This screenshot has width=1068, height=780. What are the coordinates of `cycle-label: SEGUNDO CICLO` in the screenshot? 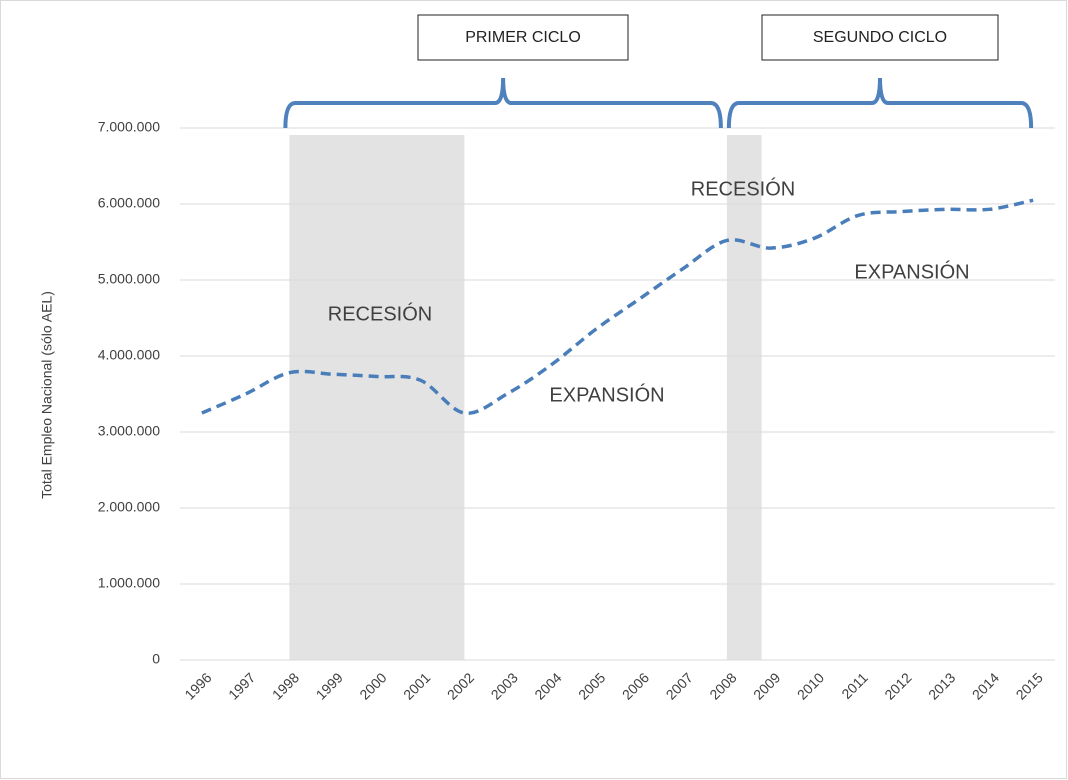 It's located at (880, 37).